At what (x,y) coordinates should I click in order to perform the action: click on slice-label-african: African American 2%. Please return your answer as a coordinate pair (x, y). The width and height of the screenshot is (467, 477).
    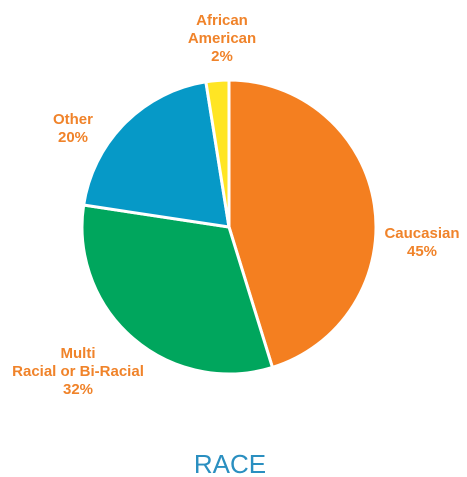
    Looking at the image, I should click on (222, 38).